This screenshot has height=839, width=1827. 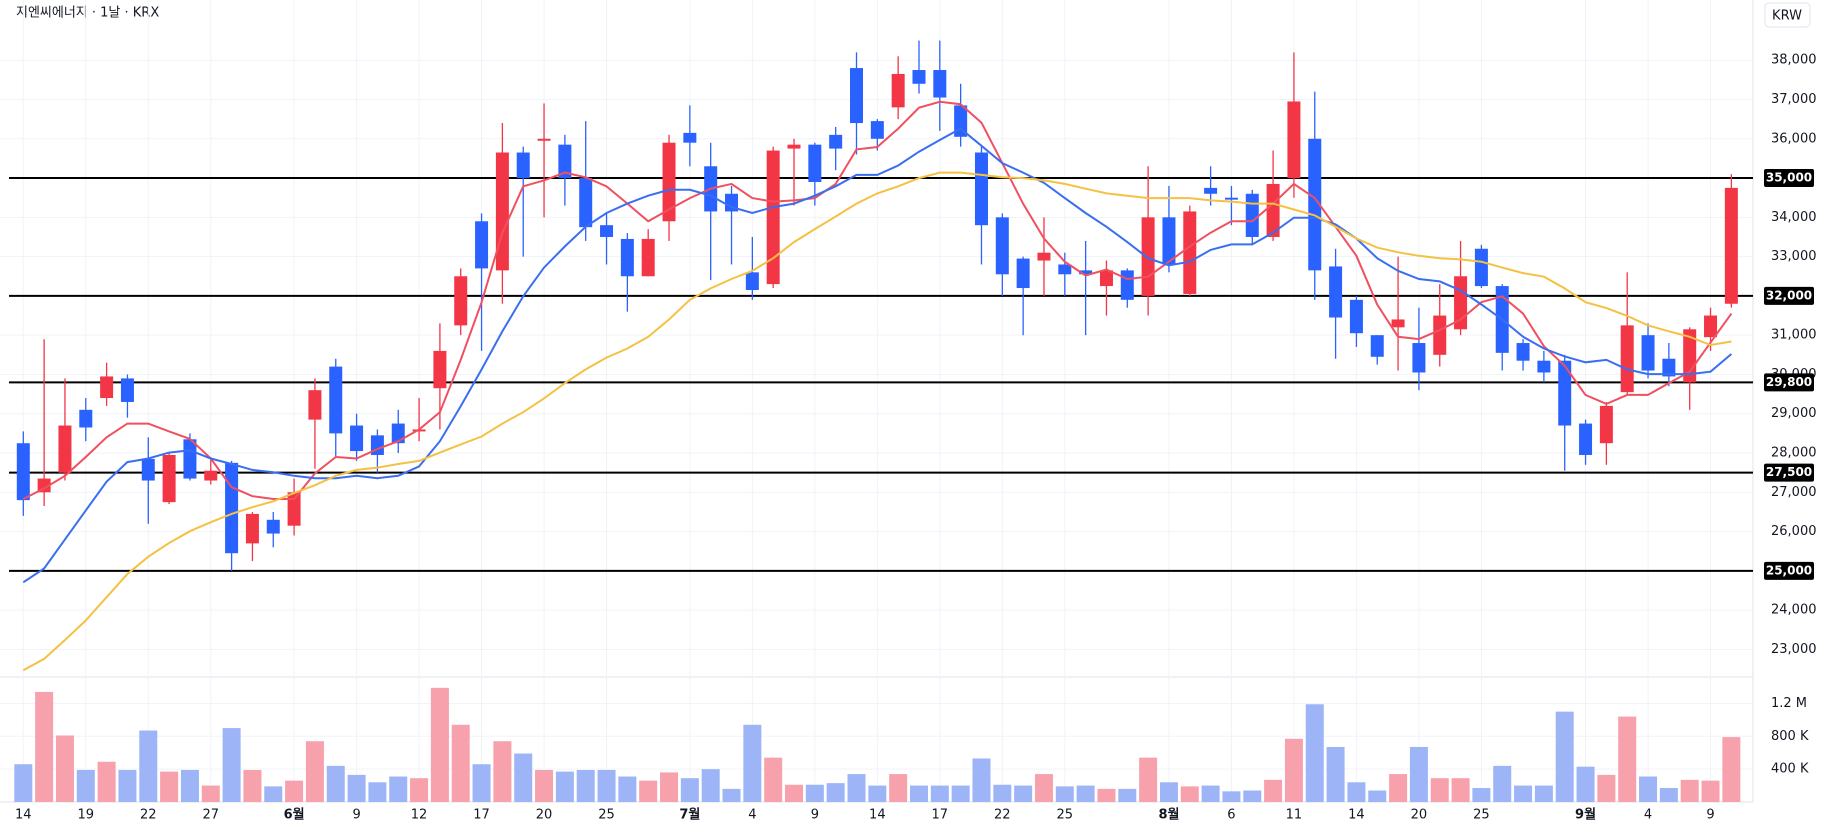 I want to click on x-tick-label: 12, so click(x=419, y=815).